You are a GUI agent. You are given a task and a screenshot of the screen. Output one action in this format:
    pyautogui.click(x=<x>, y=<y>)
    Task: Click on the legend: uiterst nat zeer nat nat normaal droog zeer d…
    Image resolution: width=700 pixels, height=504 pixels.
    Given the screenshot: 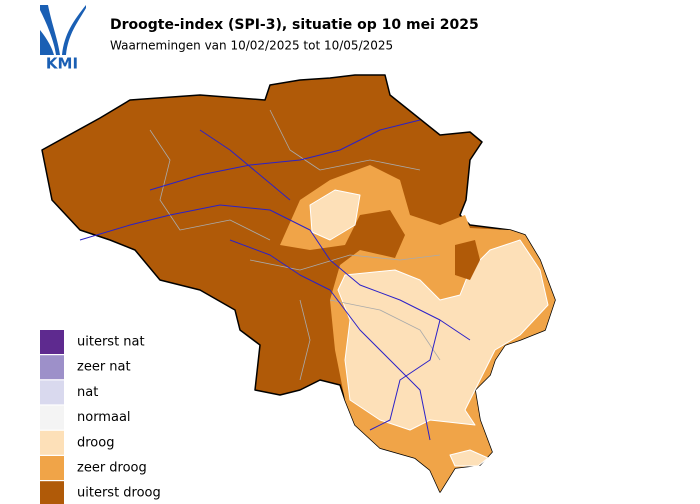 What is the action you would take?
    pyautogui.click(x=100, y=417)
    